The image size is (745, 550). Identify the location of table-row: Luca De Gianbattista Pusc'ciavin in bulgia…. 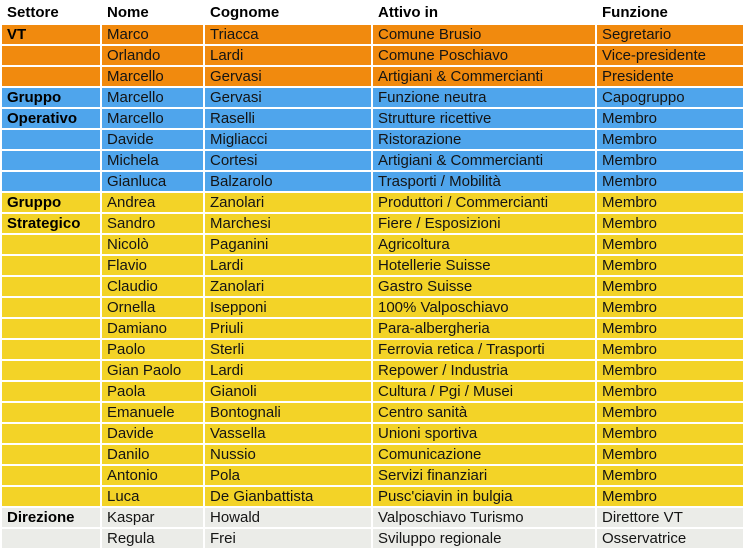
(372, 496).